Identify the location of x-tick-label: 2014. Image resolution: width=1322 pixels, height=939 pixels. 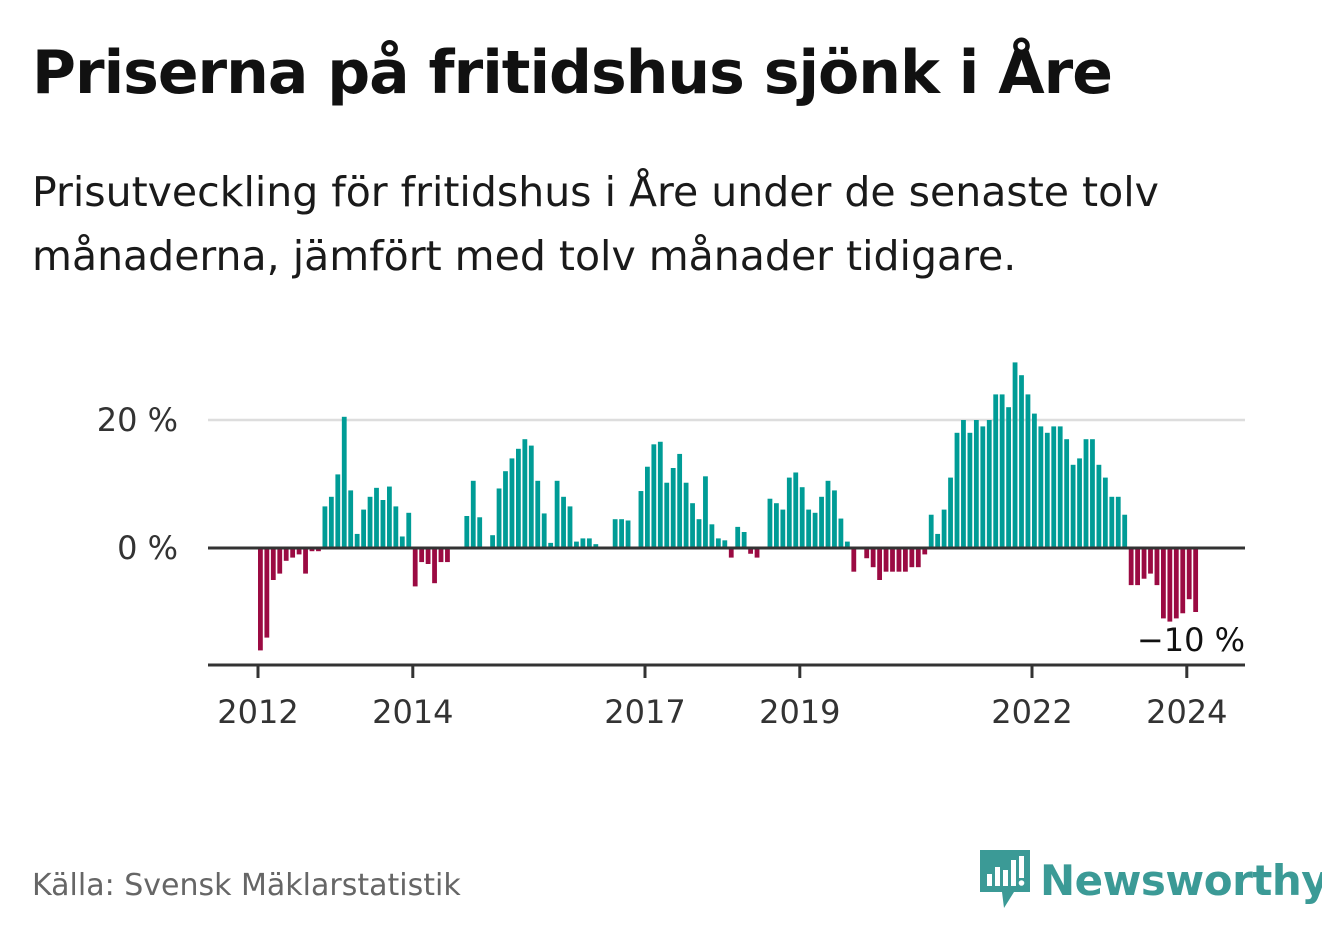
(412, 712).